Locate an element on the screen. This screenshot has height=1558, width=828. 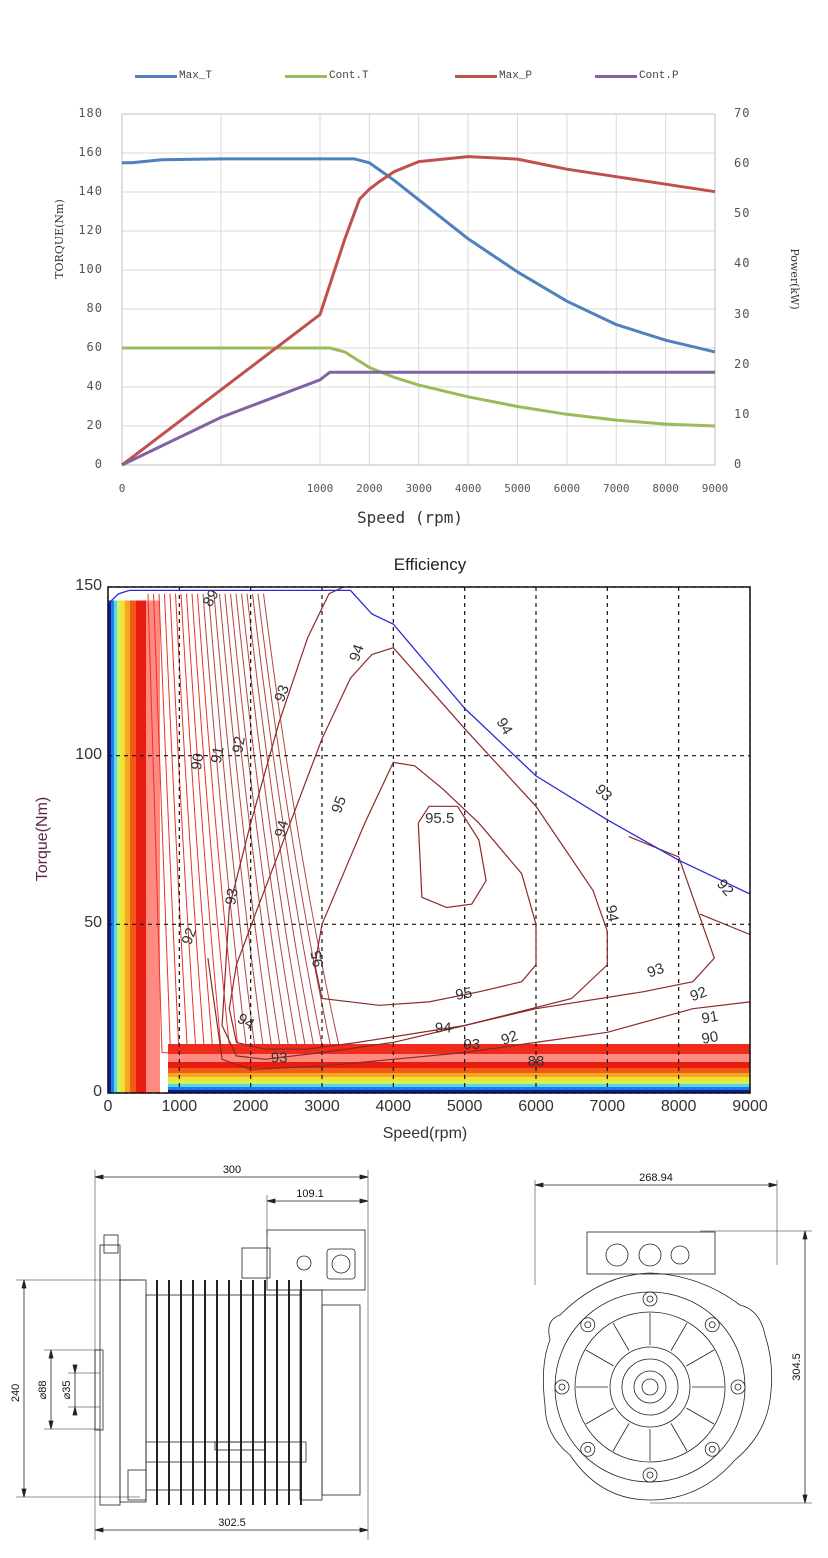
efficiency-x-tick-label: 5000 is located at coordinates (464, 1106).